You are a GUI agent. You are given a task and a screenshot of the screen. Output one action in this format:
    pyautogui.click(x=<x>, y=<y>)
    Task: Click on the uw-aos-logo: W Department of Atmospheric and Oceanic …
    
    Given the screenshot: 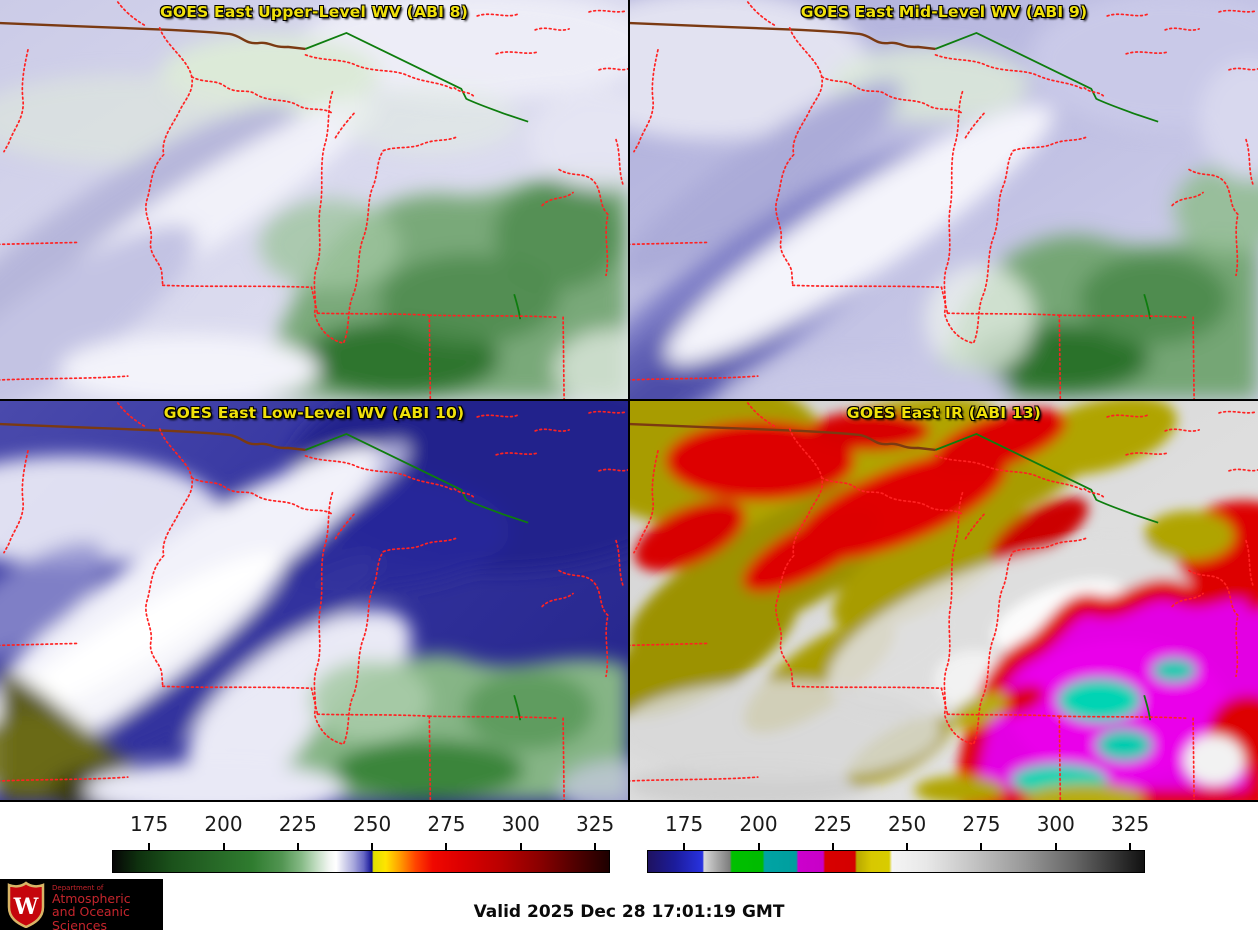 What is the action you would take?
    pyautogui.click(x=81, y=904)
    